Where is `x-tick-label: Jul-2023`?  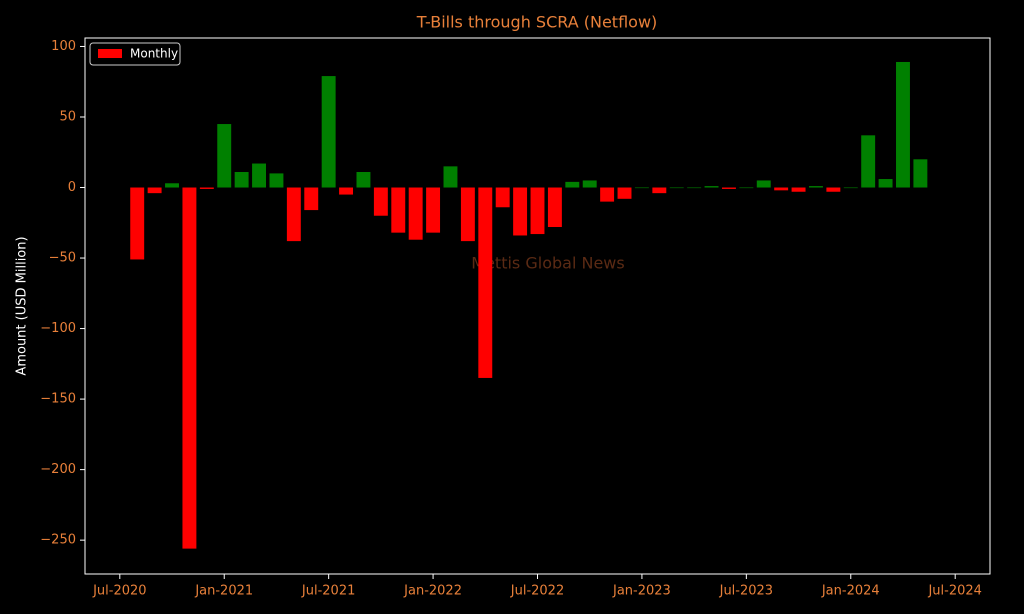 x-tick-label: Jul-2023 is located at coordinates (746, 591).